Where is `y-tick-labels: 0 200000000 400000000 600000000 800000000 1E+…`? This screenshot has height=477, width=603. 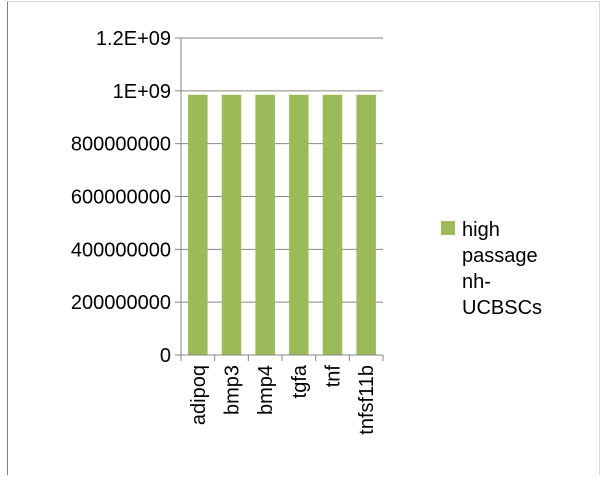 y-tick-labels: 0 200000000 400000000 600000000 800000000 1E+… is located at coordinates (121, 197).